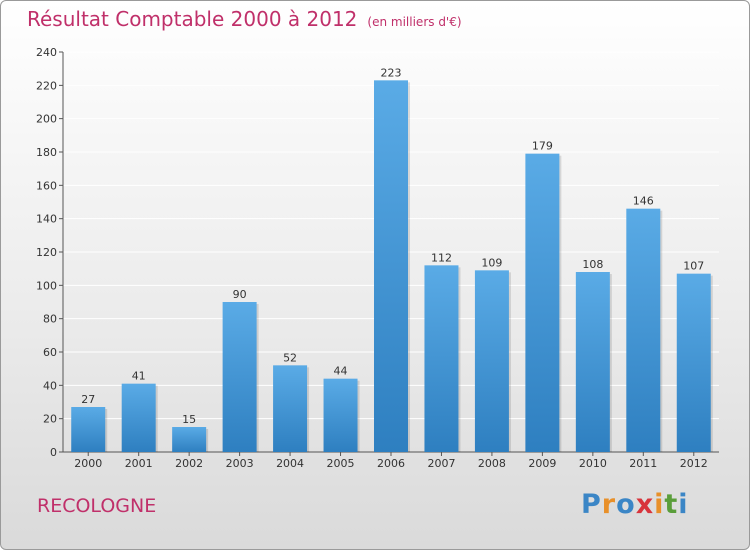 Image resolution: width=750 pixels, height=550 pixels. I want to click on logo-letter: t, so click(671, 504).